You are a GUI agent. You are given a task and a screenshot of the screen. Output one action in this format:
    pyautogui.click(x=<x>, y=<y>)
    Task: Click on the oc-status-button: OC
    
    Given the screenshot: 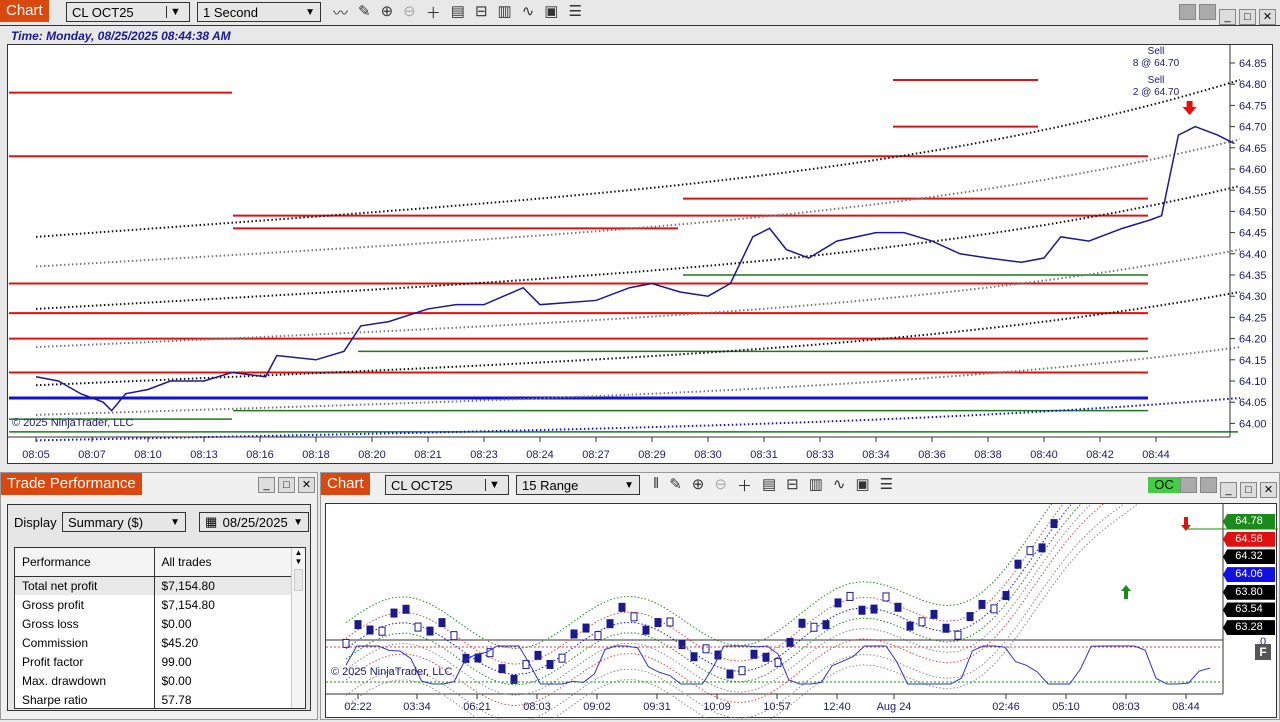 What is the action you would take?
    pyautogui.click(x=1164, y=485)
    